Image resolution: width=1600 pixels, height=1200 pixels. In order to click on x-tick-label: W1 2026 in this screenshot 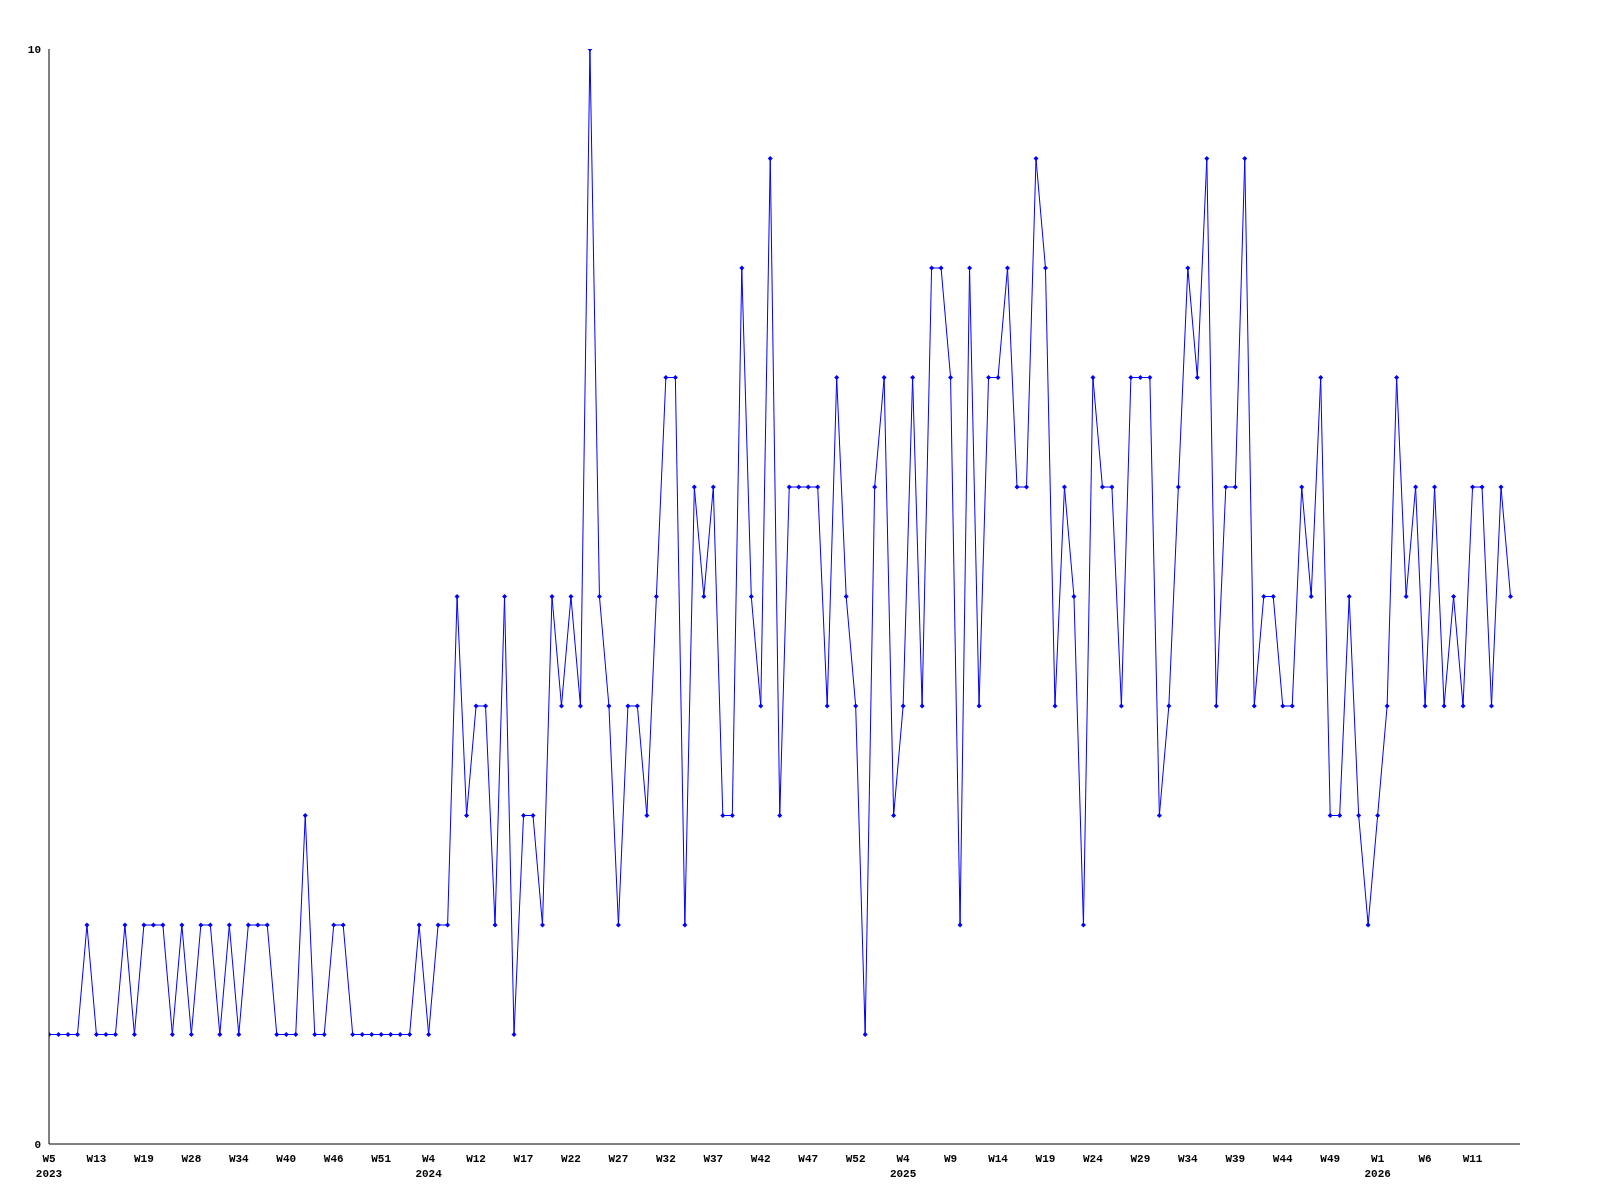, I will do `click(1377, 1166)`.